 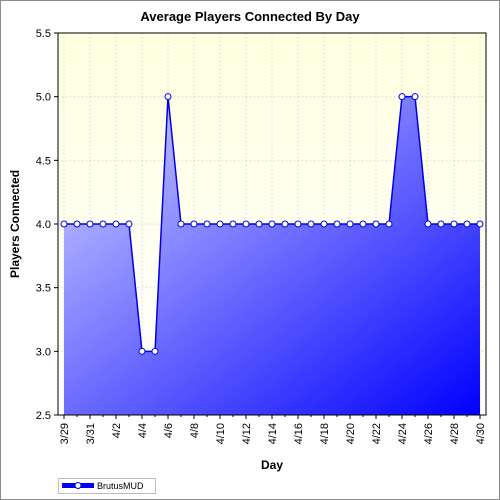 What do you see at coordinates (377, 433) in the screenshot?
I see `x-tick-label: 4/22` at bounding box center [377, 433].